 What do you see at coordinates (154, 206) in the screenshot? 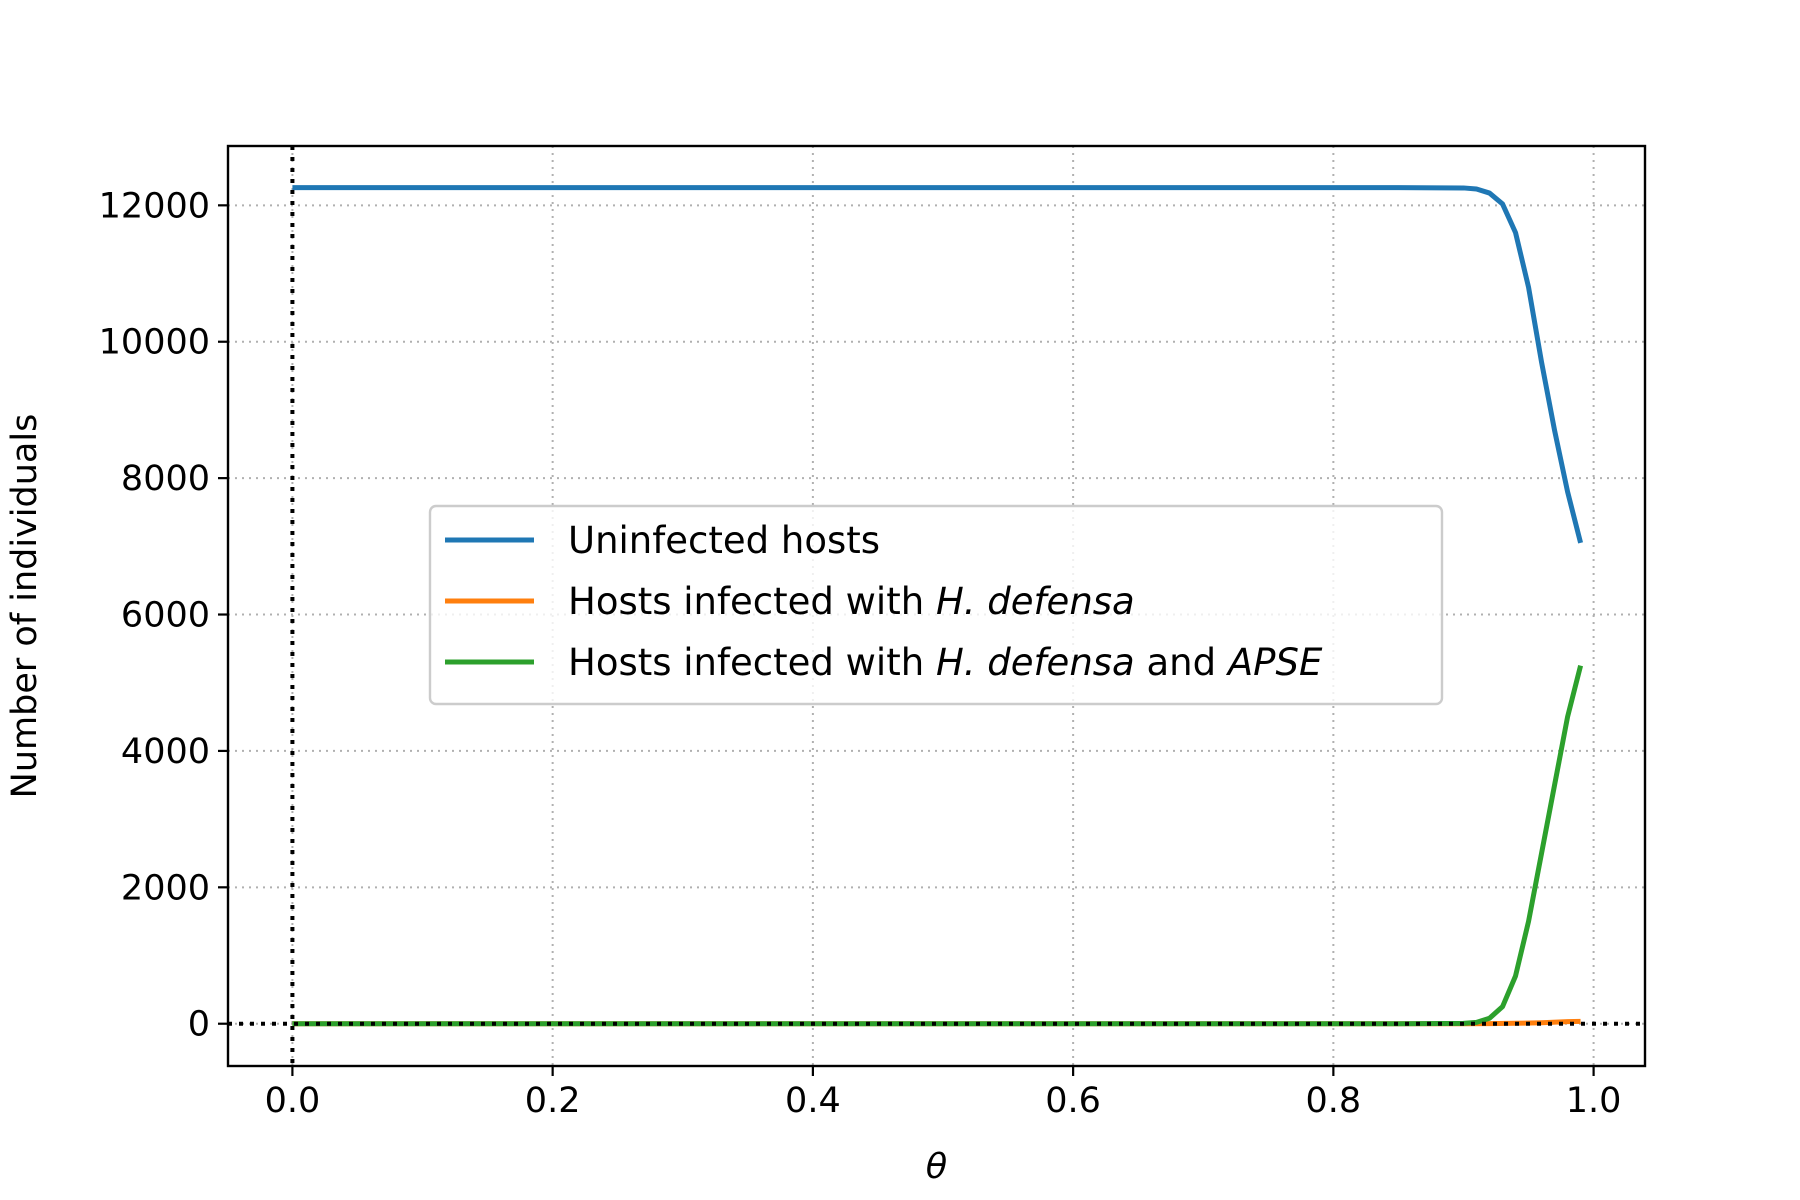
I see `y-tick-label: 12000` at bounding box center [154, 206].